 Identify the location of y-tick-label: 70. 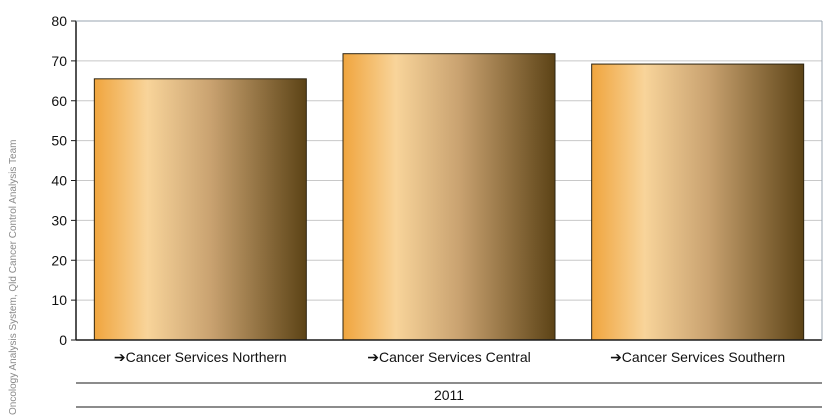
(59, 61).